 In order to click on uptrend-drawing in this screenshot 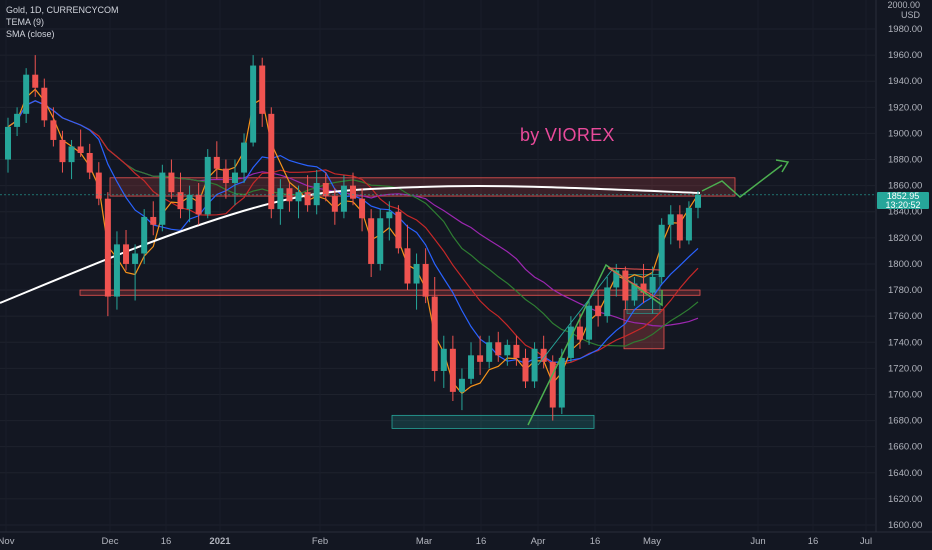, I will do `click(595, 344)`.